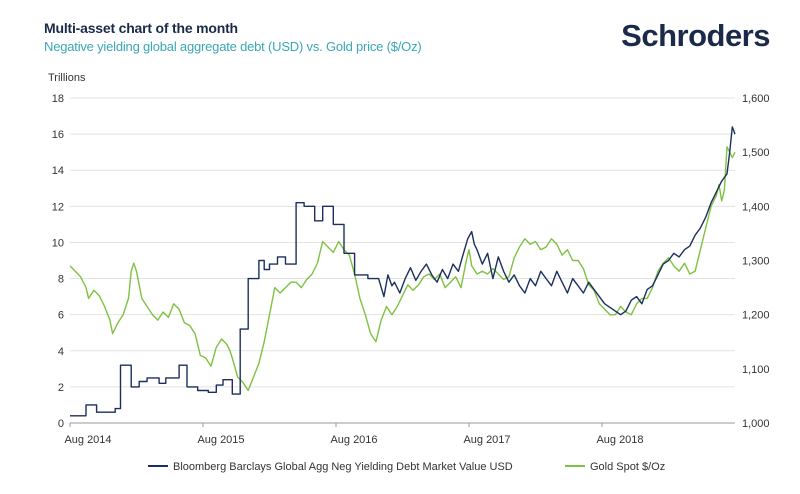 Image resolution: width=800 pixels, height=494 pixels. Describe the element at coordinates (619, 440) in the screenshot. I see `x-tick-label: Aug 2018` at that location.